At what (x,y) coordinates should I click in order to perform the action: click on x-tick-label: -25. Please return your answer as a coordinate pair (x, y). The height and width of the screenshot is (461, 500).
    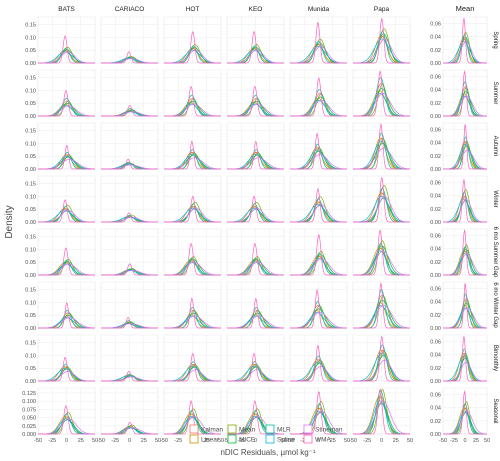
    Looking at the image, I should click on (52, 441).